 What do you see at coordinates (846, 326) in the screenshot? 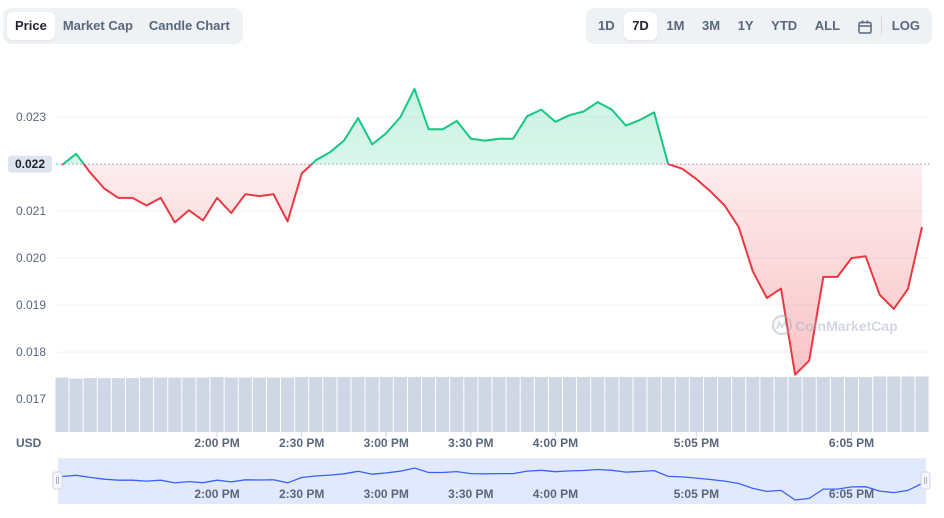
I see `watermark-text: CoinMarketCap` at bounding box center [846, 326].